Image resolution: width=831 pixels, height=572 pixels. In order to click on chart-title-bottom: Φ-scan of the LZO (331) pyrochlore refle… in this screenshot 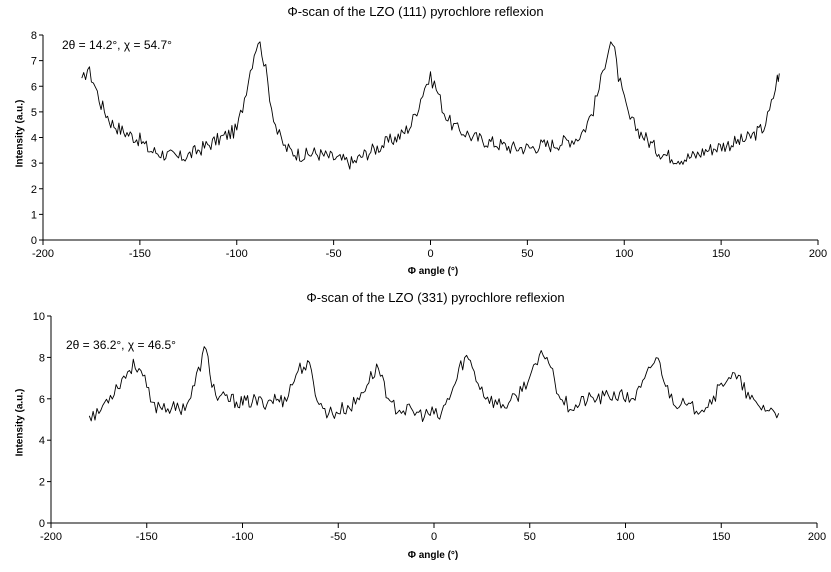, I will do `click(435, 297)`.